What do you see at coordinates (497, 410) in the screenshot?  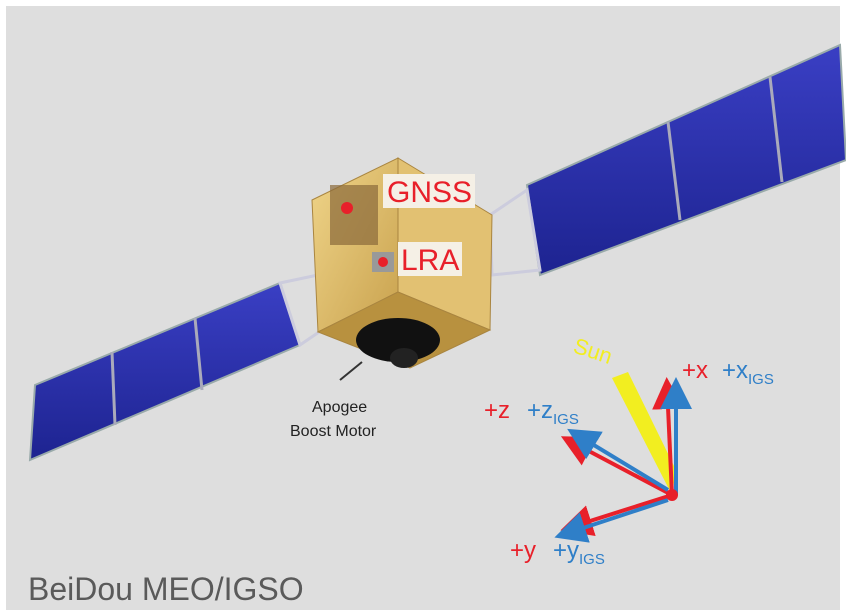 I see `label-z: +z` at bounding box center [497, 410].